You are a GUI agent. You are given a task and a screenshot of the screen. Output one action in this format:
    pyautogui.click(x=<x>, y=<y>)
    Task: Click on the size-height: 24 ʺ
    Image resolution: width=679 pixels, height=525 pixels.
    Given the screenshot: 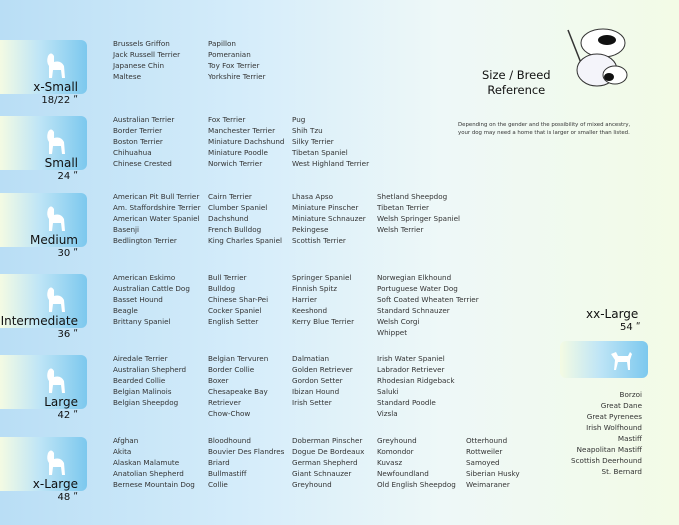 What is the action you would take?
    pyautogui.click(x=67, y=176)
    